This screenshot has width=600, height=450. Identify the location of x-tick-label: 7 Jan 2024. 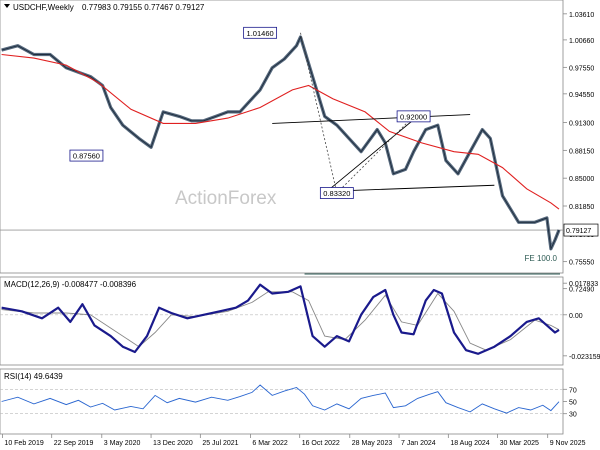
(418, 443).